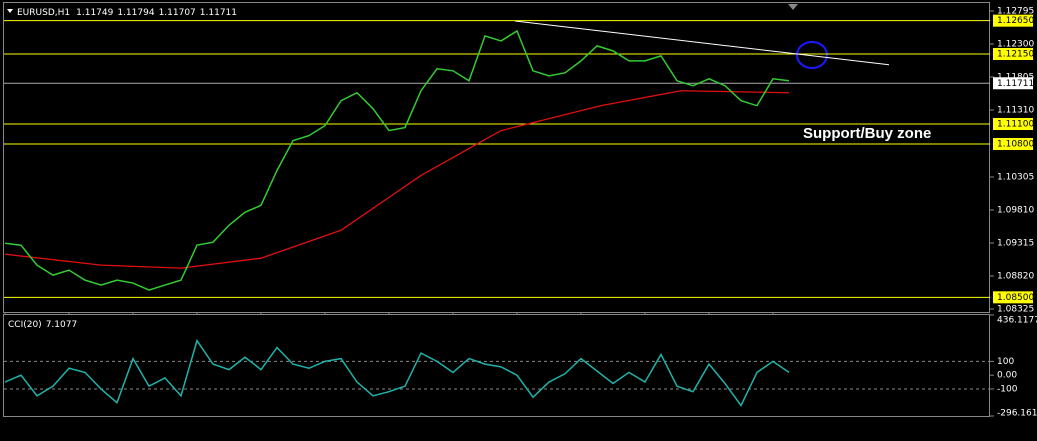 The height and width of the screenshot is (441, 1037). What do you see at coordinates (135, 13) in the screenshot?
I see `high: 1.11794` at bounding box center [135, 13].